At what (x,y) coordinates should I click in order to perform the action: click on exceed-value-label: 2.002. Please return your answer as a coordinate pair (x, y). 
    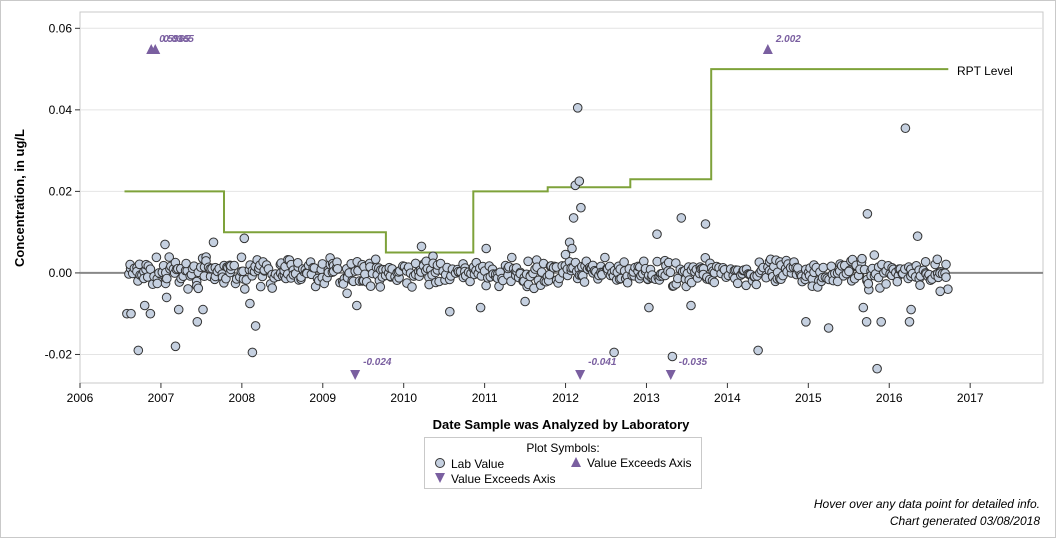
    Looking at the image, I should click on (788, 39).